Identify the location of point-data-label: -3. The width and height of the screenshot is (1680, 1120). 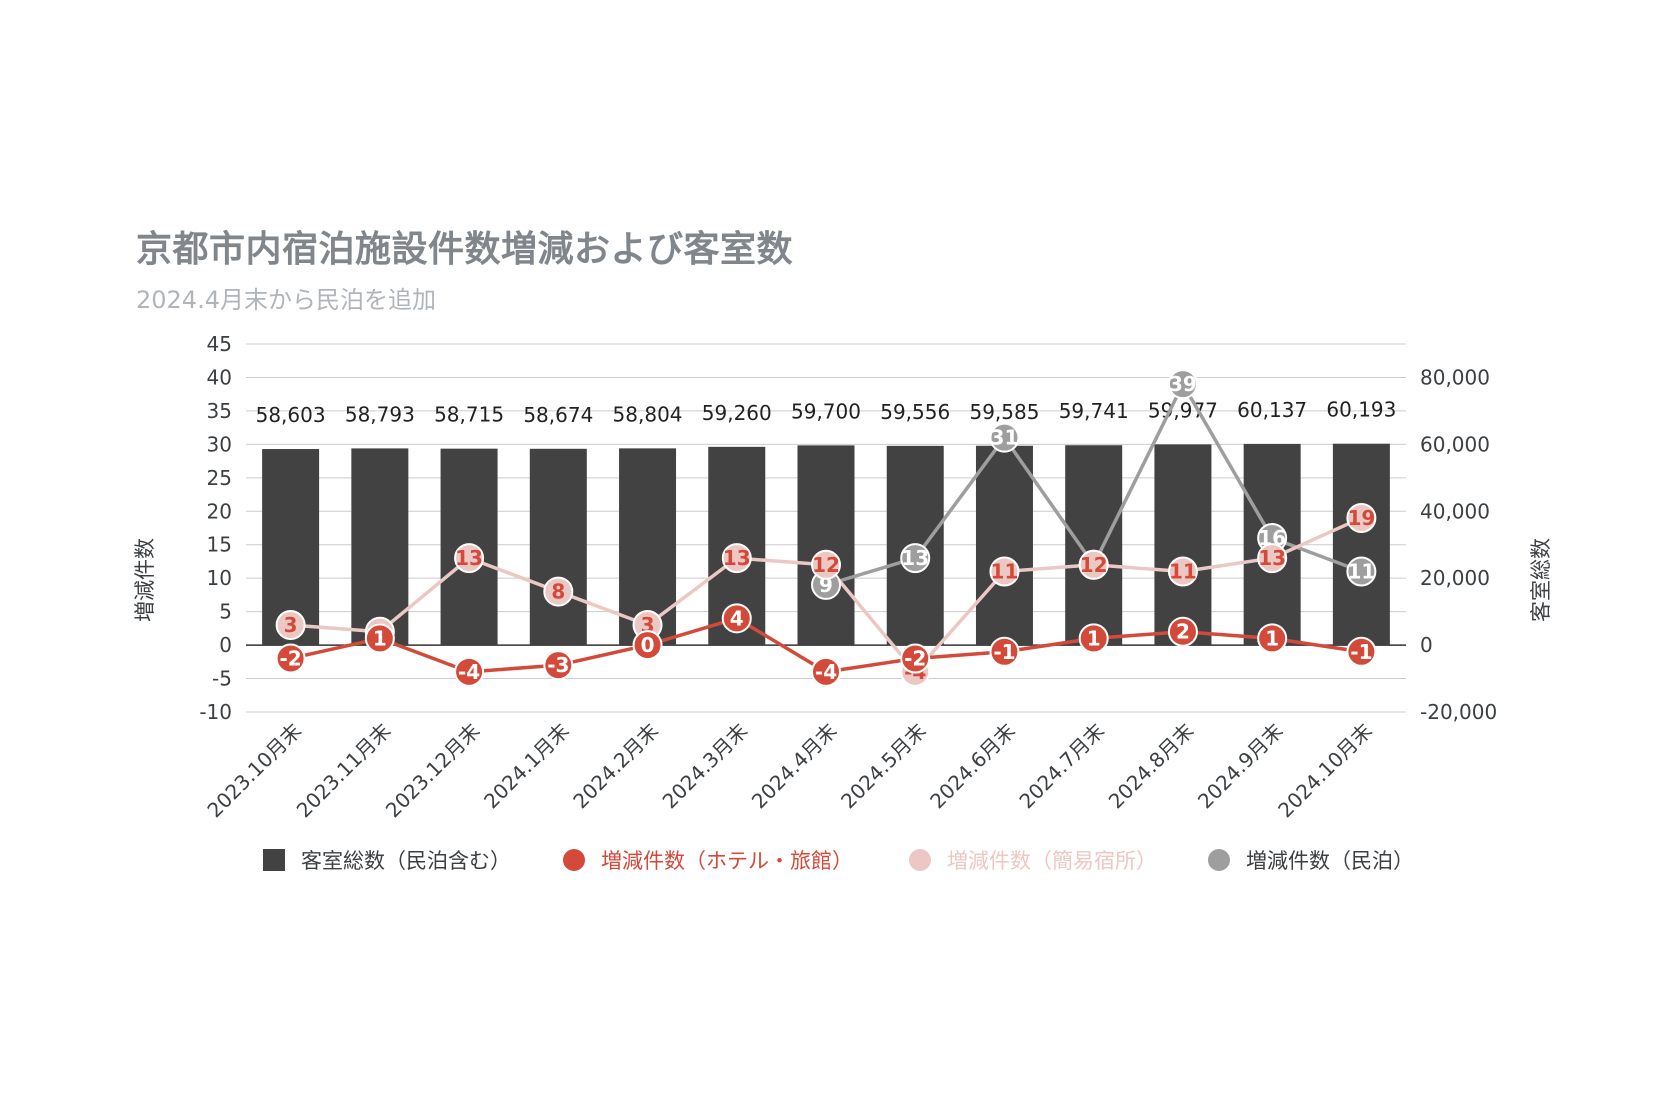
(558, 665).